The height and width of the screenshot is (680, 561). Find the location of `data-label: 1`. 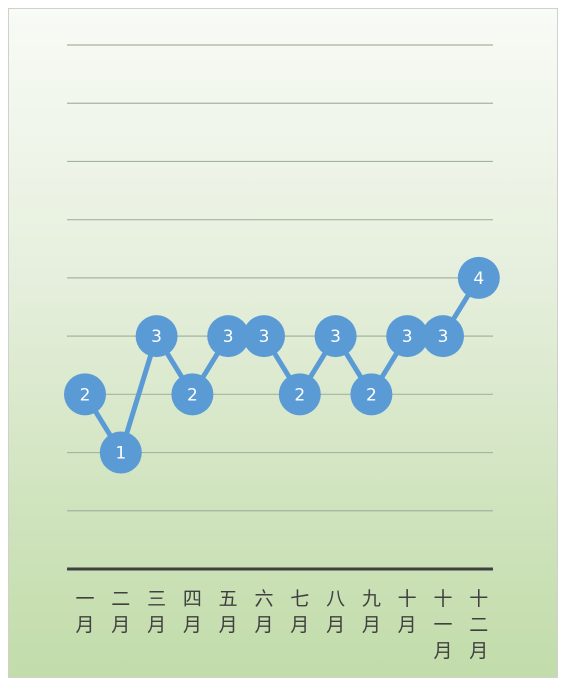

data-label: 1 is located at coordinates (120, 454).